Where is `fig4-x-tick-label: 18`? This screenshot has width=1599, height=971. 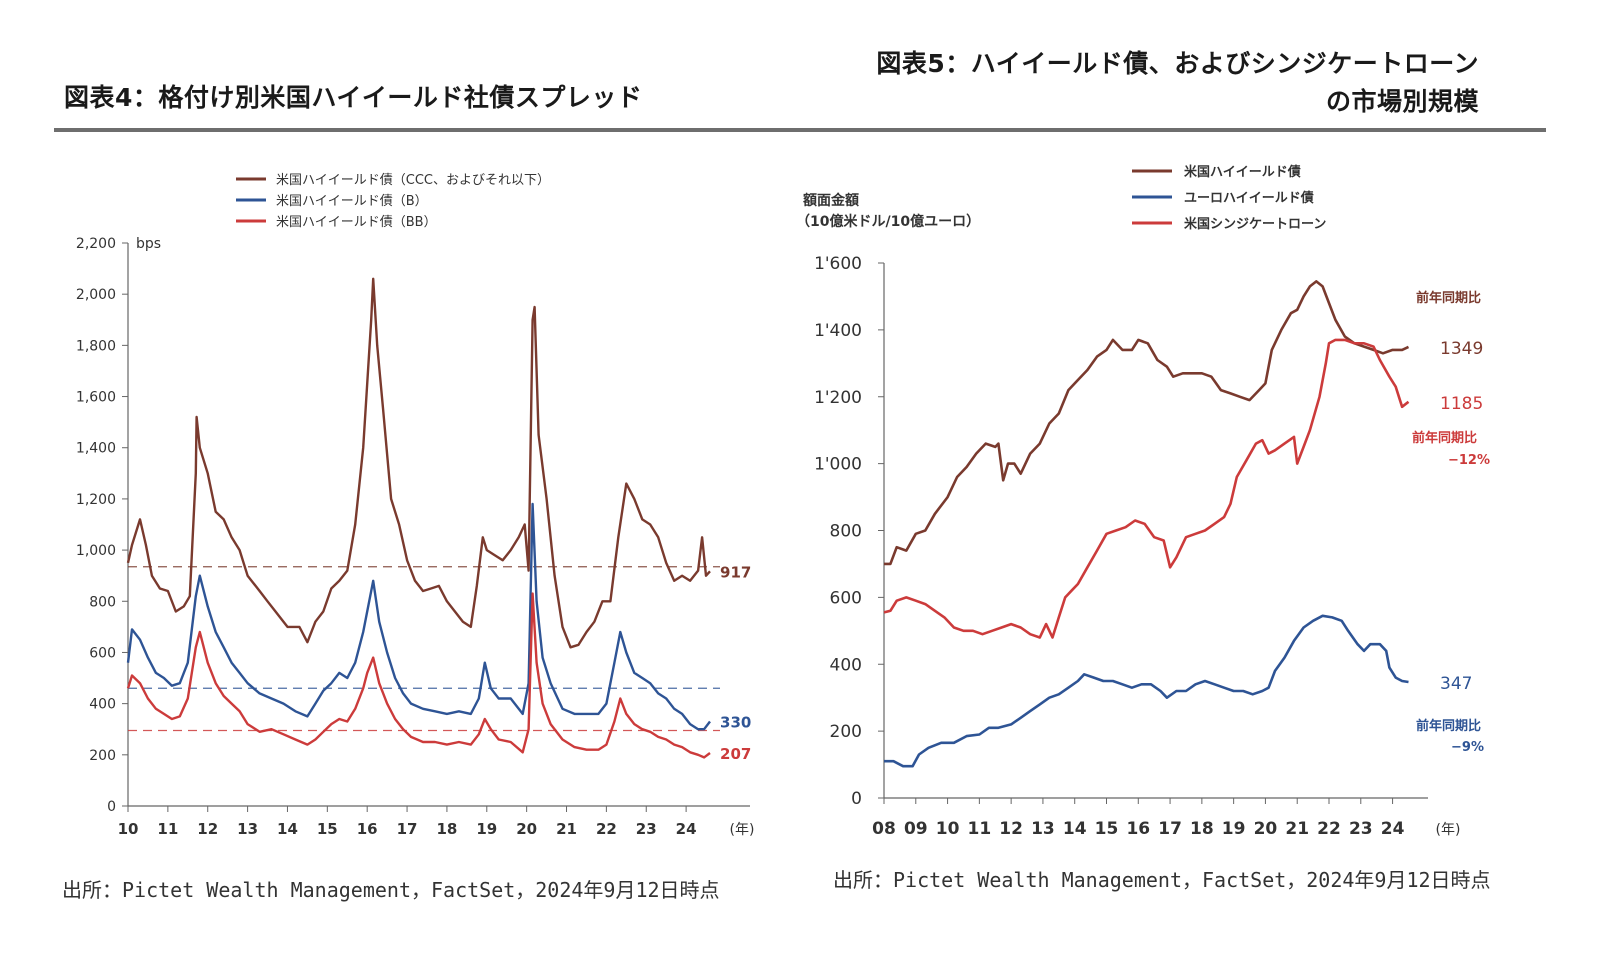 fig4-x-tick-label: 18 is located at coordinates (446, 829).